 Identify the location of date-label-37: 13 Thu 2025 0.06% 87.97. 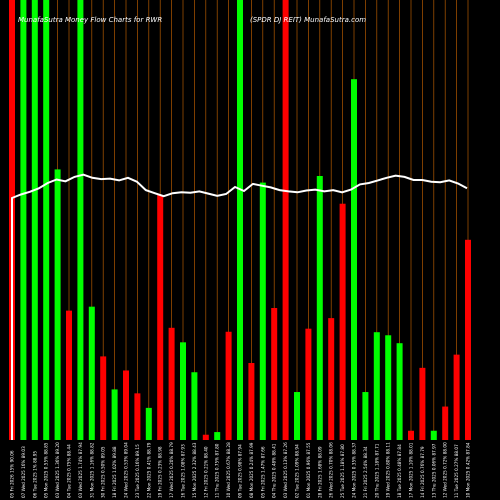
(433, 470).